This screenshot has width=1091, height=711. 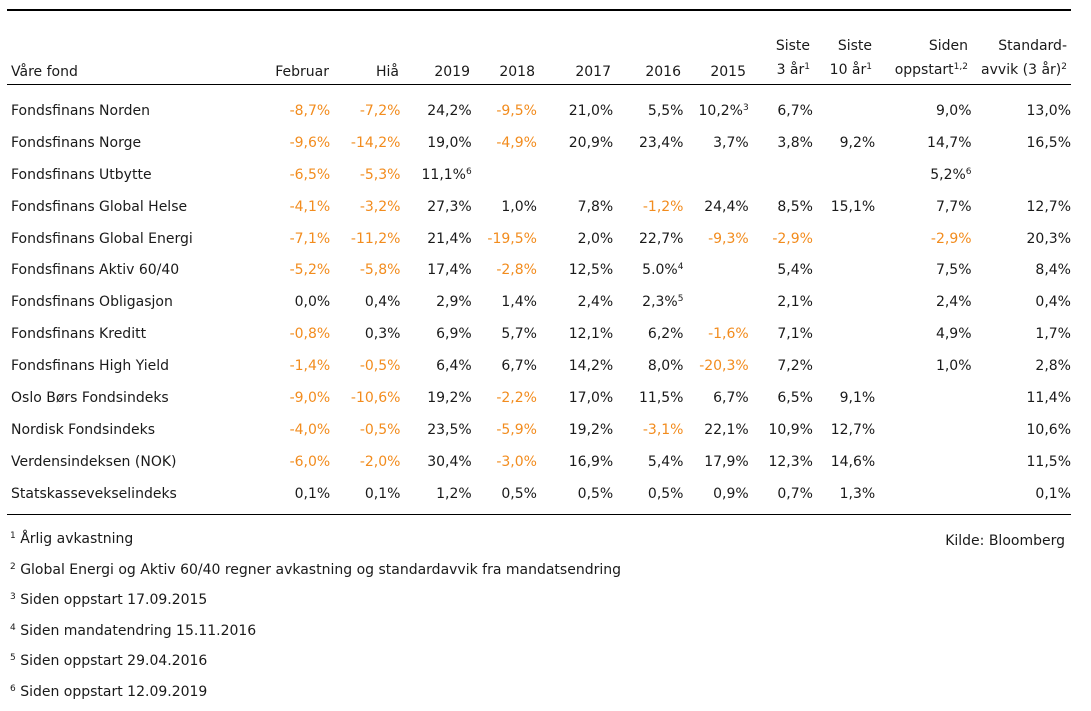 I want to click on return-cell: 23,5%, so click(x=435, y=430).